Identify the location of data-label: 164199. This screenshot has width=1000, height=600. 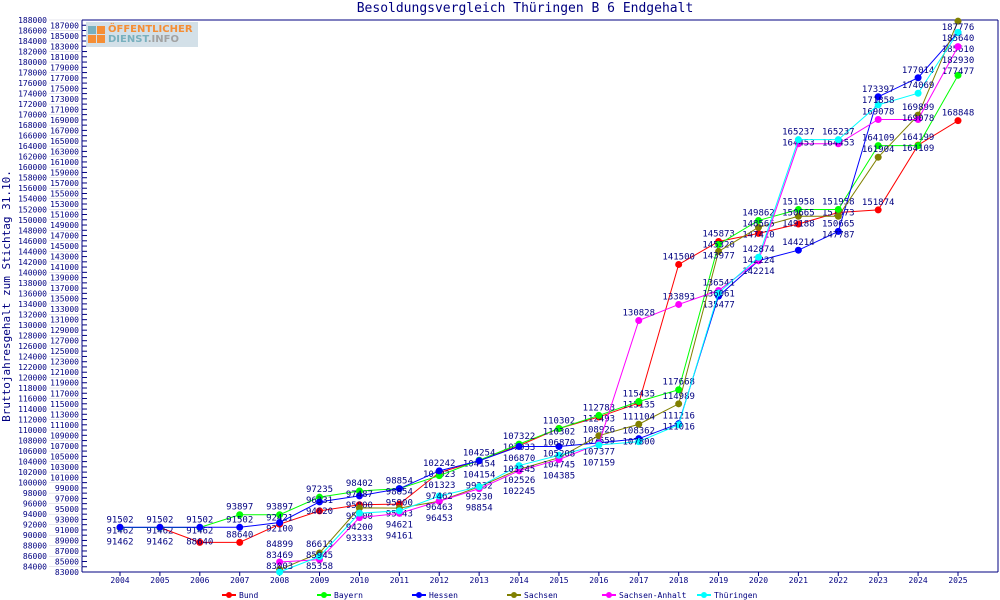
(918, 138).